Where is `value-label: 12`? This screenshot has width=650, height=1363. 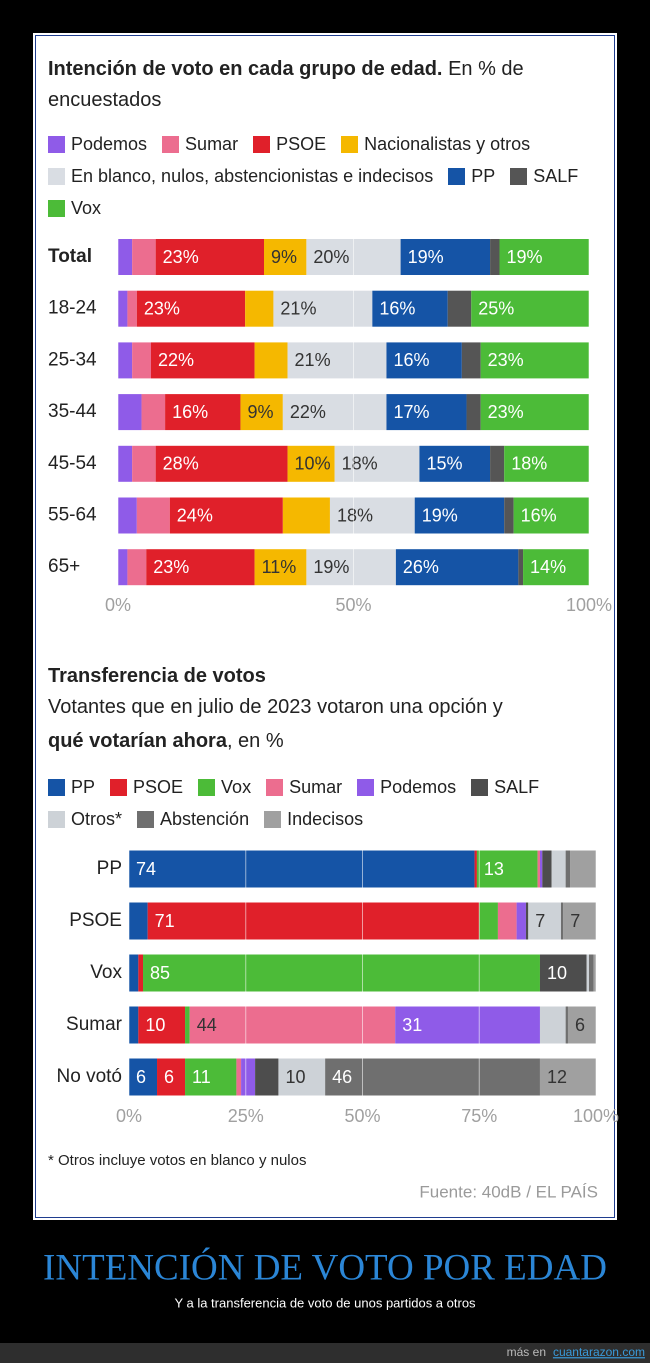
value-label: 12 is located at coordinates (557, 1077).